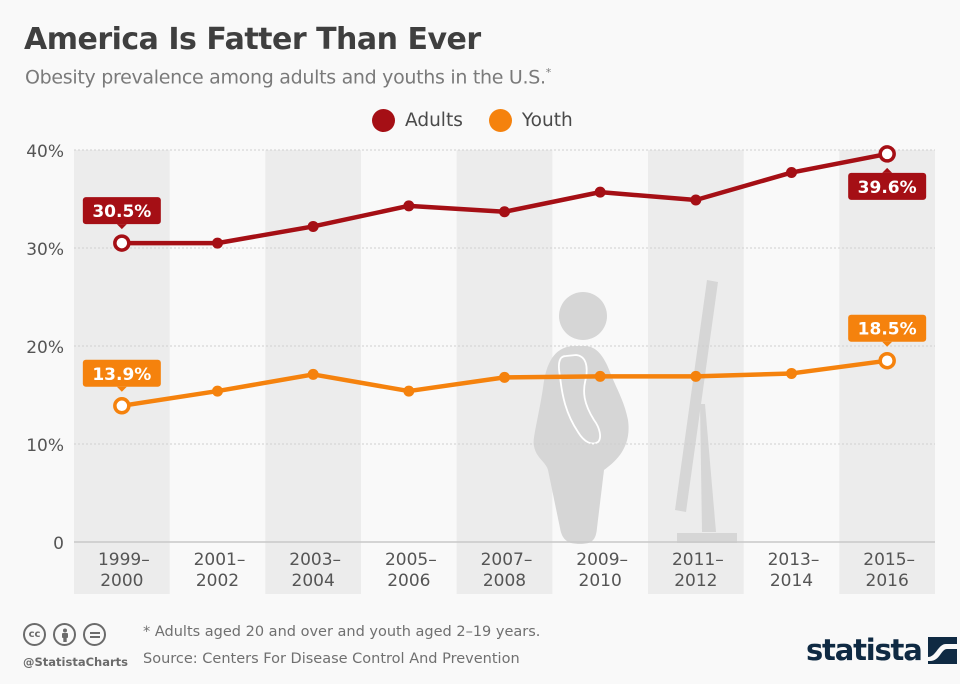 Image resolution: width=960 pixels, height=684 pixels. What do you see at coordinates (252, 39) in the screenshot?
I see `chart-title: America Is Fatter Than Ever` at bounding box center [252, 39].